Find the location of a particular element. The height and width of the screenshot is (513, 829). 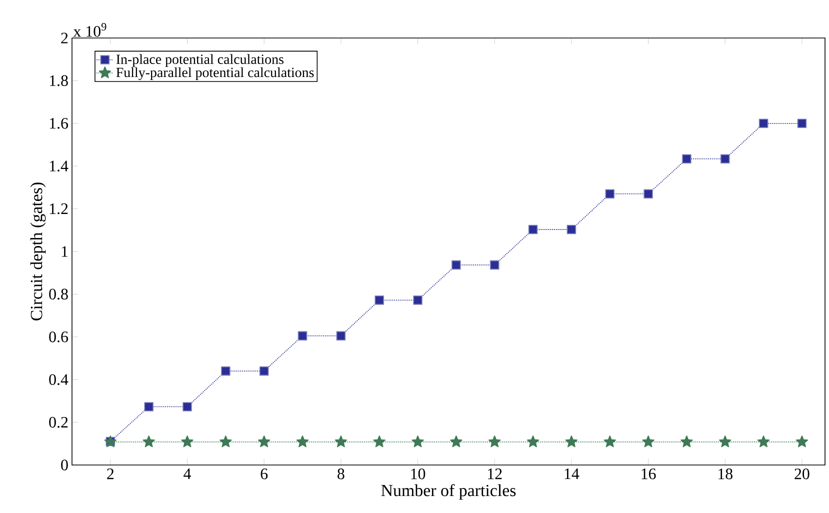

x-tick-label: 14 is located at coordinates (572, 474).